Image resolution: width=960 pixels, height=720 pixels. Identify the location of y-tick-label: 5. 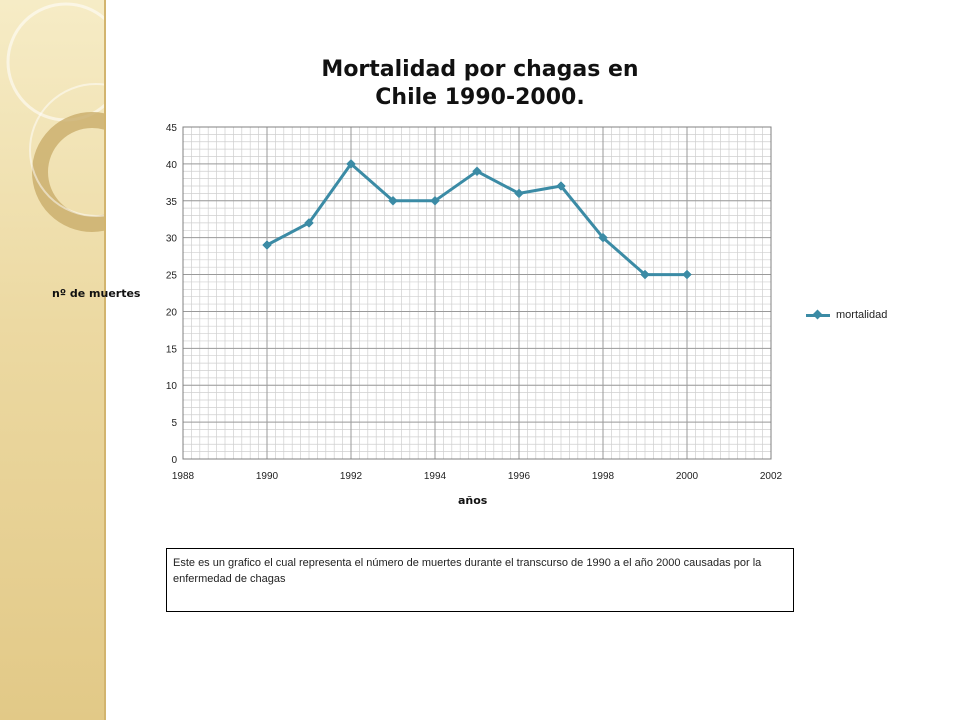
(174, 423).